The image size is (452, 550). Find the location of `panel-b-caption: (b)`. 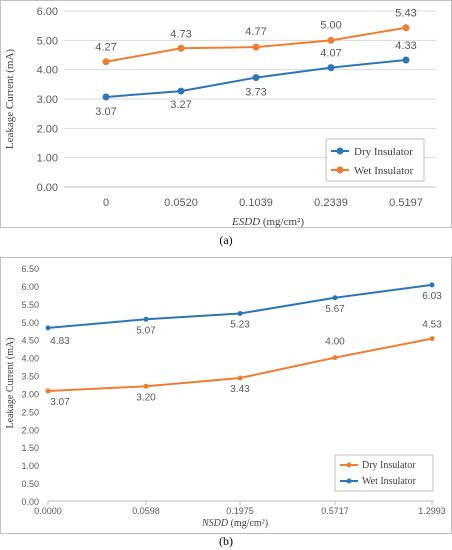

panel-b-caption: (b) is located at coordinates (226, 541).